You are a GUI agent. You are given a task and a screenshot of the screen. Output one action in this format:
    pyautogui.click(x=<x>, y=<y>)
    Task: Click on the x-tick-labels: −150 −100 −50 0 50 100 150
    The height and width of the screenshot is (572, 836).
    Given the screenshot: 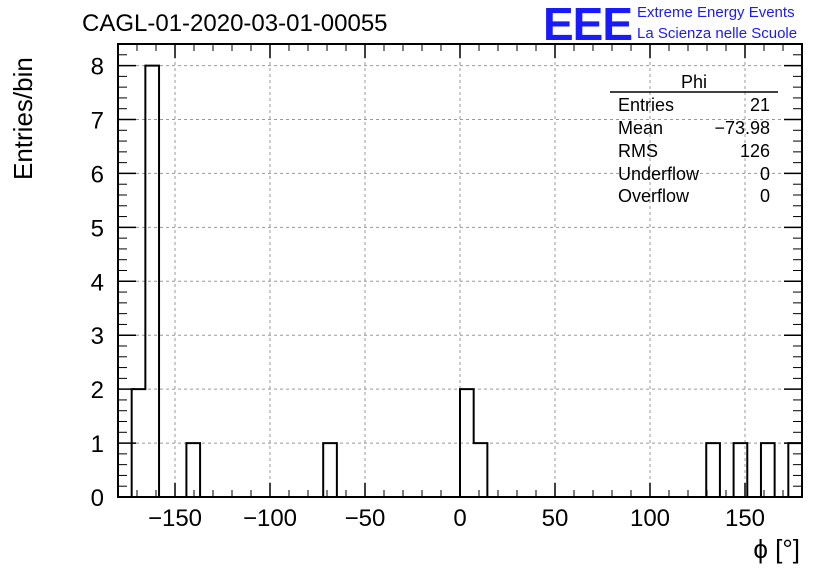 What is the action you would take?
    pyautogui.click(x=456, y=518)
    